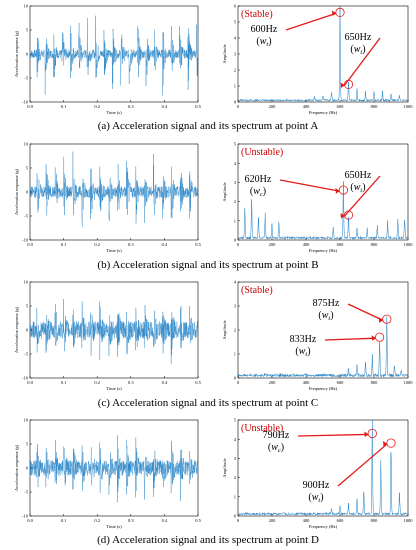 This screenshot has width=416, height=550. I want to click on y-axis-label: Acceleration response (g), so click(16, 53).